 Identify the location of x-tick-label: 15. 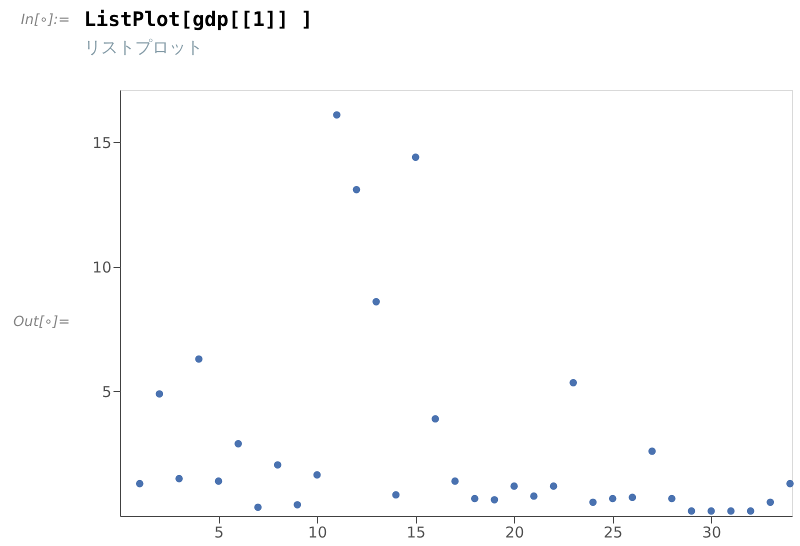
(416, 533).